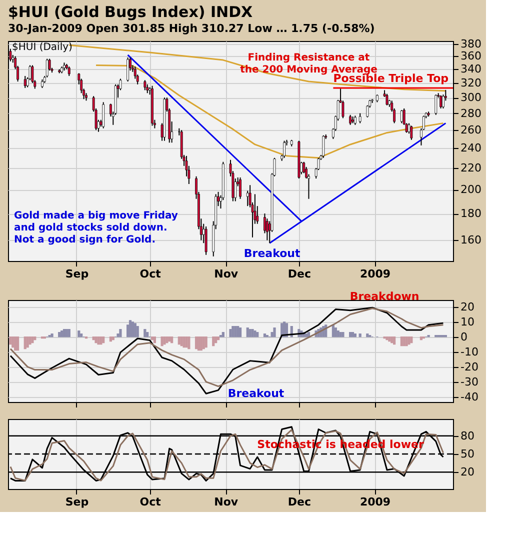 This screenshot has height=540, width=520. I want to click on y-tick-label: -10, so click(469, 351).